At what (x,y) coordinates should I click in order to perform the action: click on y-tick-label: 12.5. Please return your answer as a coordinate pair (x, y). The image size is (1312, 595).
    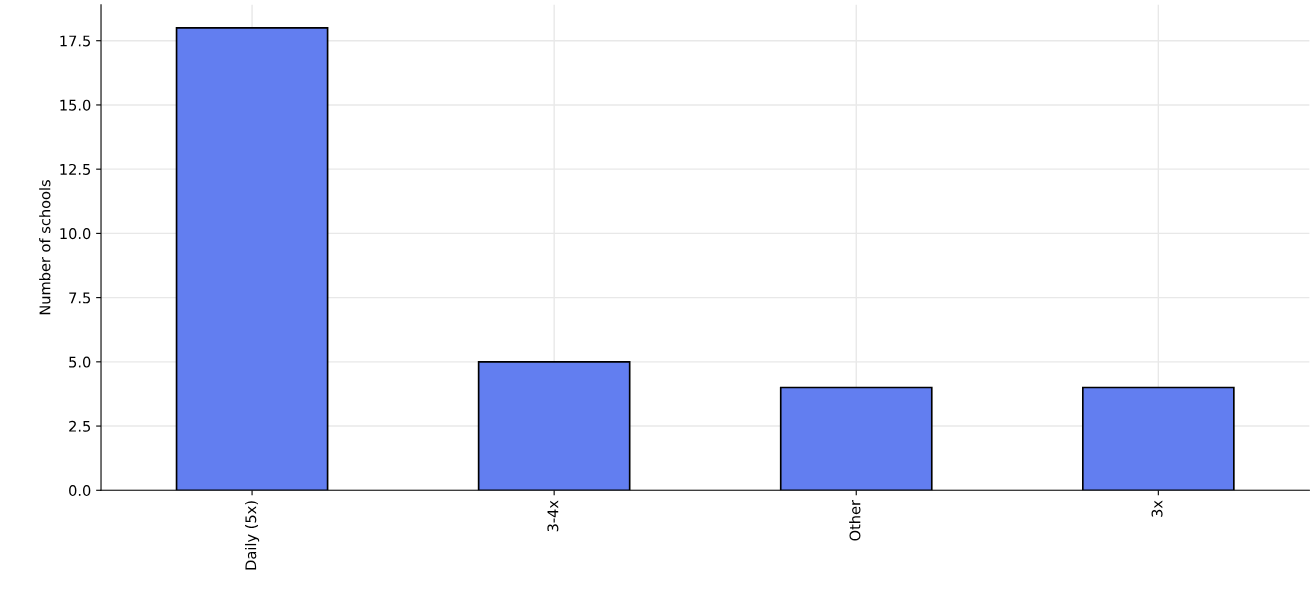
    Looking at the image, I should click on (75, 169).